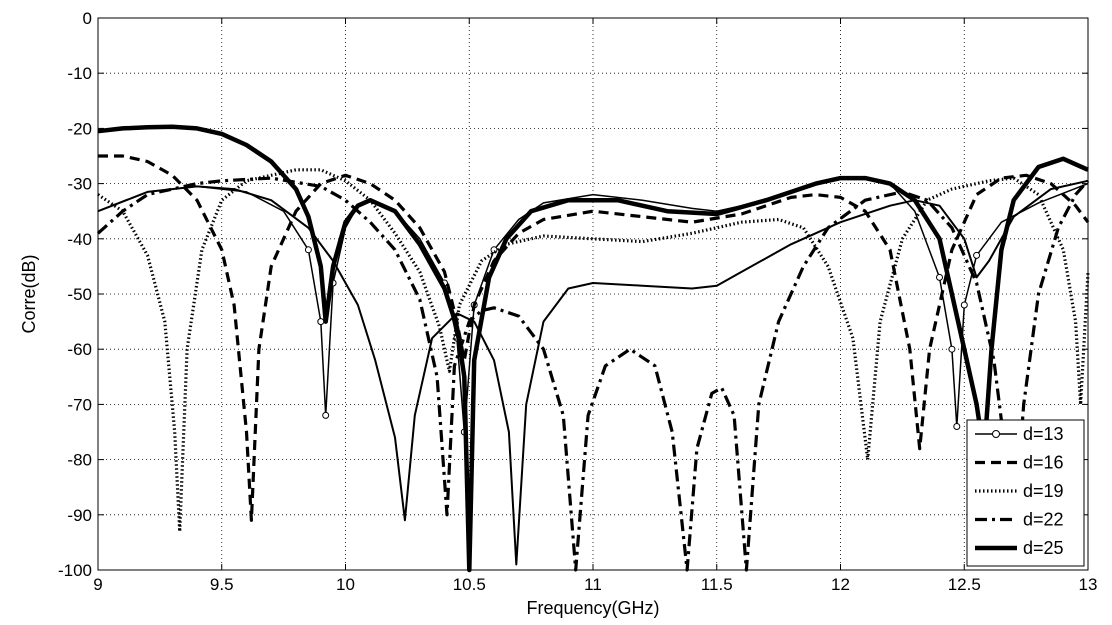  Describe the element at coordinates (1043, 548) in the screenshot. I see `legend-label: d=25` at that location.